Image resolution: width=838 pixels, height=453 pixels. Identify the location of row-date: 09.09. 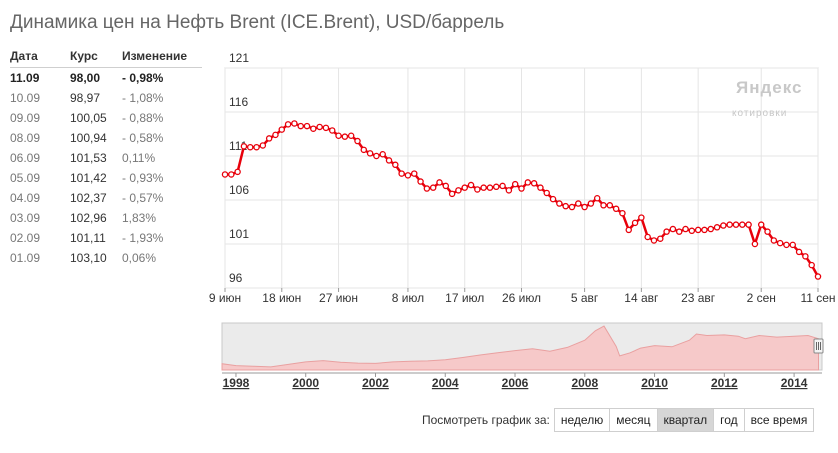
(25, 118).